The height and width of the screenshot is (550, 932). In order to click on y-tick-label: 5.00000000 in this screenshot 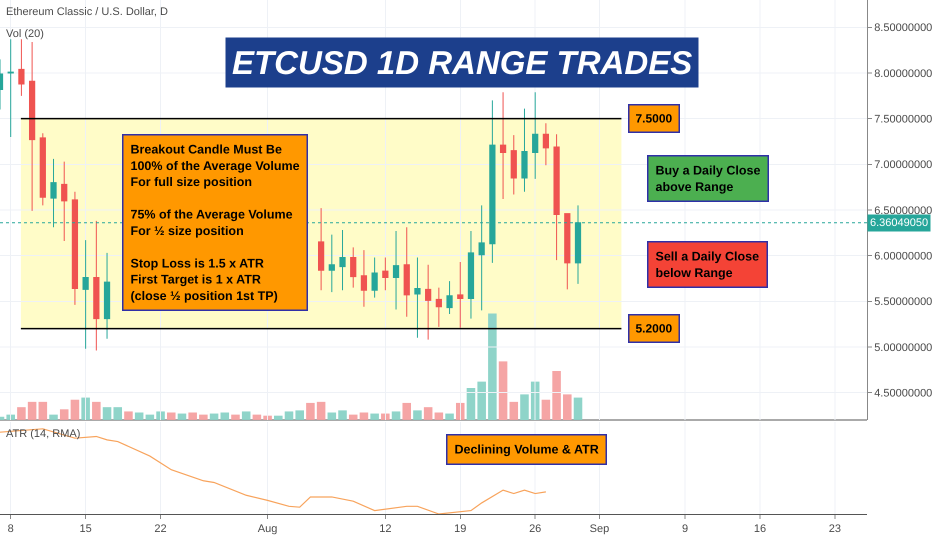, I will do `click(903, 348)`.